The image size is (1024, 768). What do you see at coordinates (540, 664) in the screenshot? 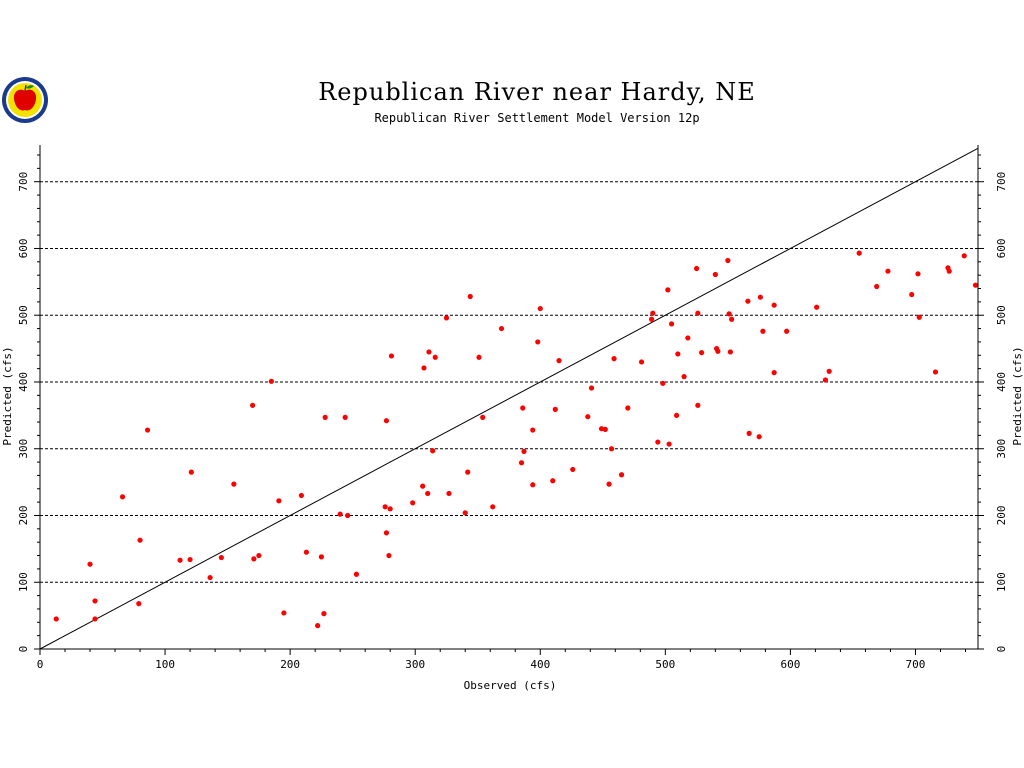
I see `x-tick-label: 400` at bounding box center [540, 664].